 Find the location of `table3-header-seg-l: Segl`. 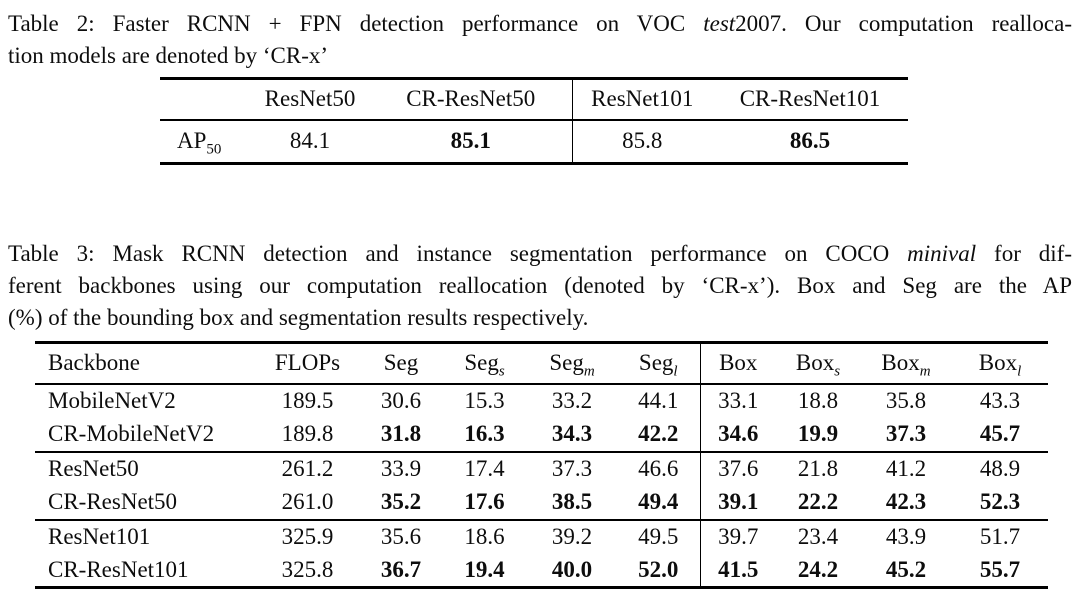

table3-header-seg-l: Segl is located at coordinates (658, 363).